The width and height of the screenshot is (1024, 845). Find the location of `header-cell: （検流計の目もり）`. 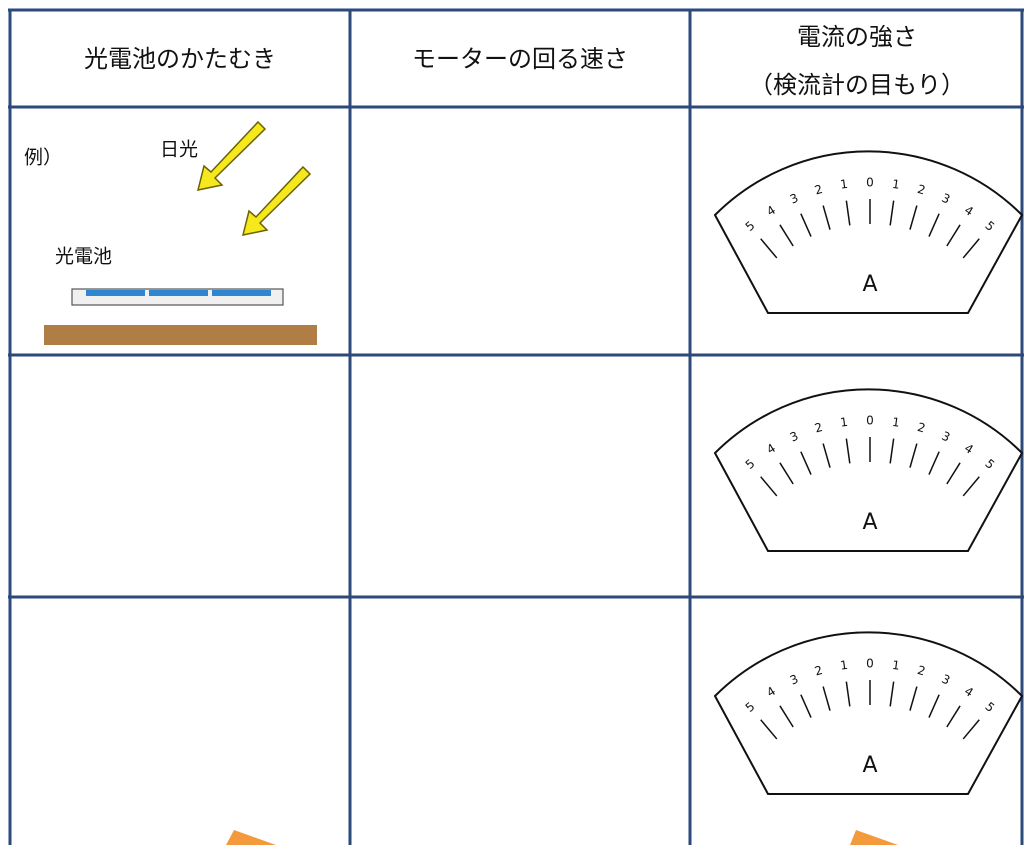

header-cell: （検流計の目もり） is located at coordinates (857, 85).